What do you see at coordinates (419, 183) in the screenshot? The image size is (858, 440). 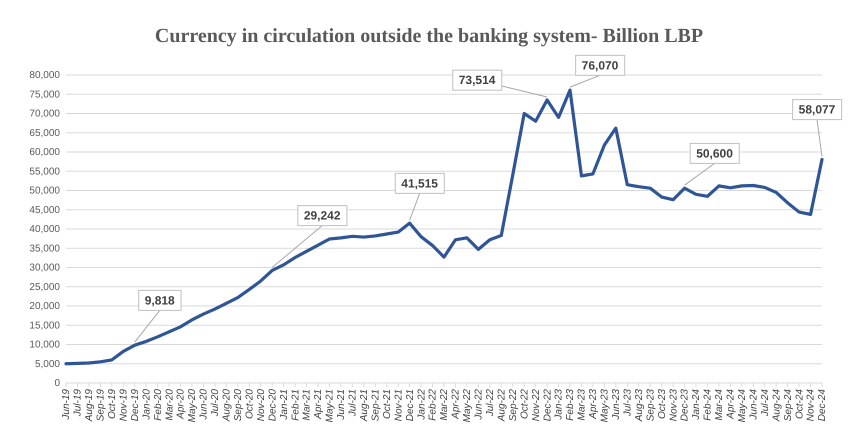 I see `data-label: 41,515` at bounding box center [419, 183].